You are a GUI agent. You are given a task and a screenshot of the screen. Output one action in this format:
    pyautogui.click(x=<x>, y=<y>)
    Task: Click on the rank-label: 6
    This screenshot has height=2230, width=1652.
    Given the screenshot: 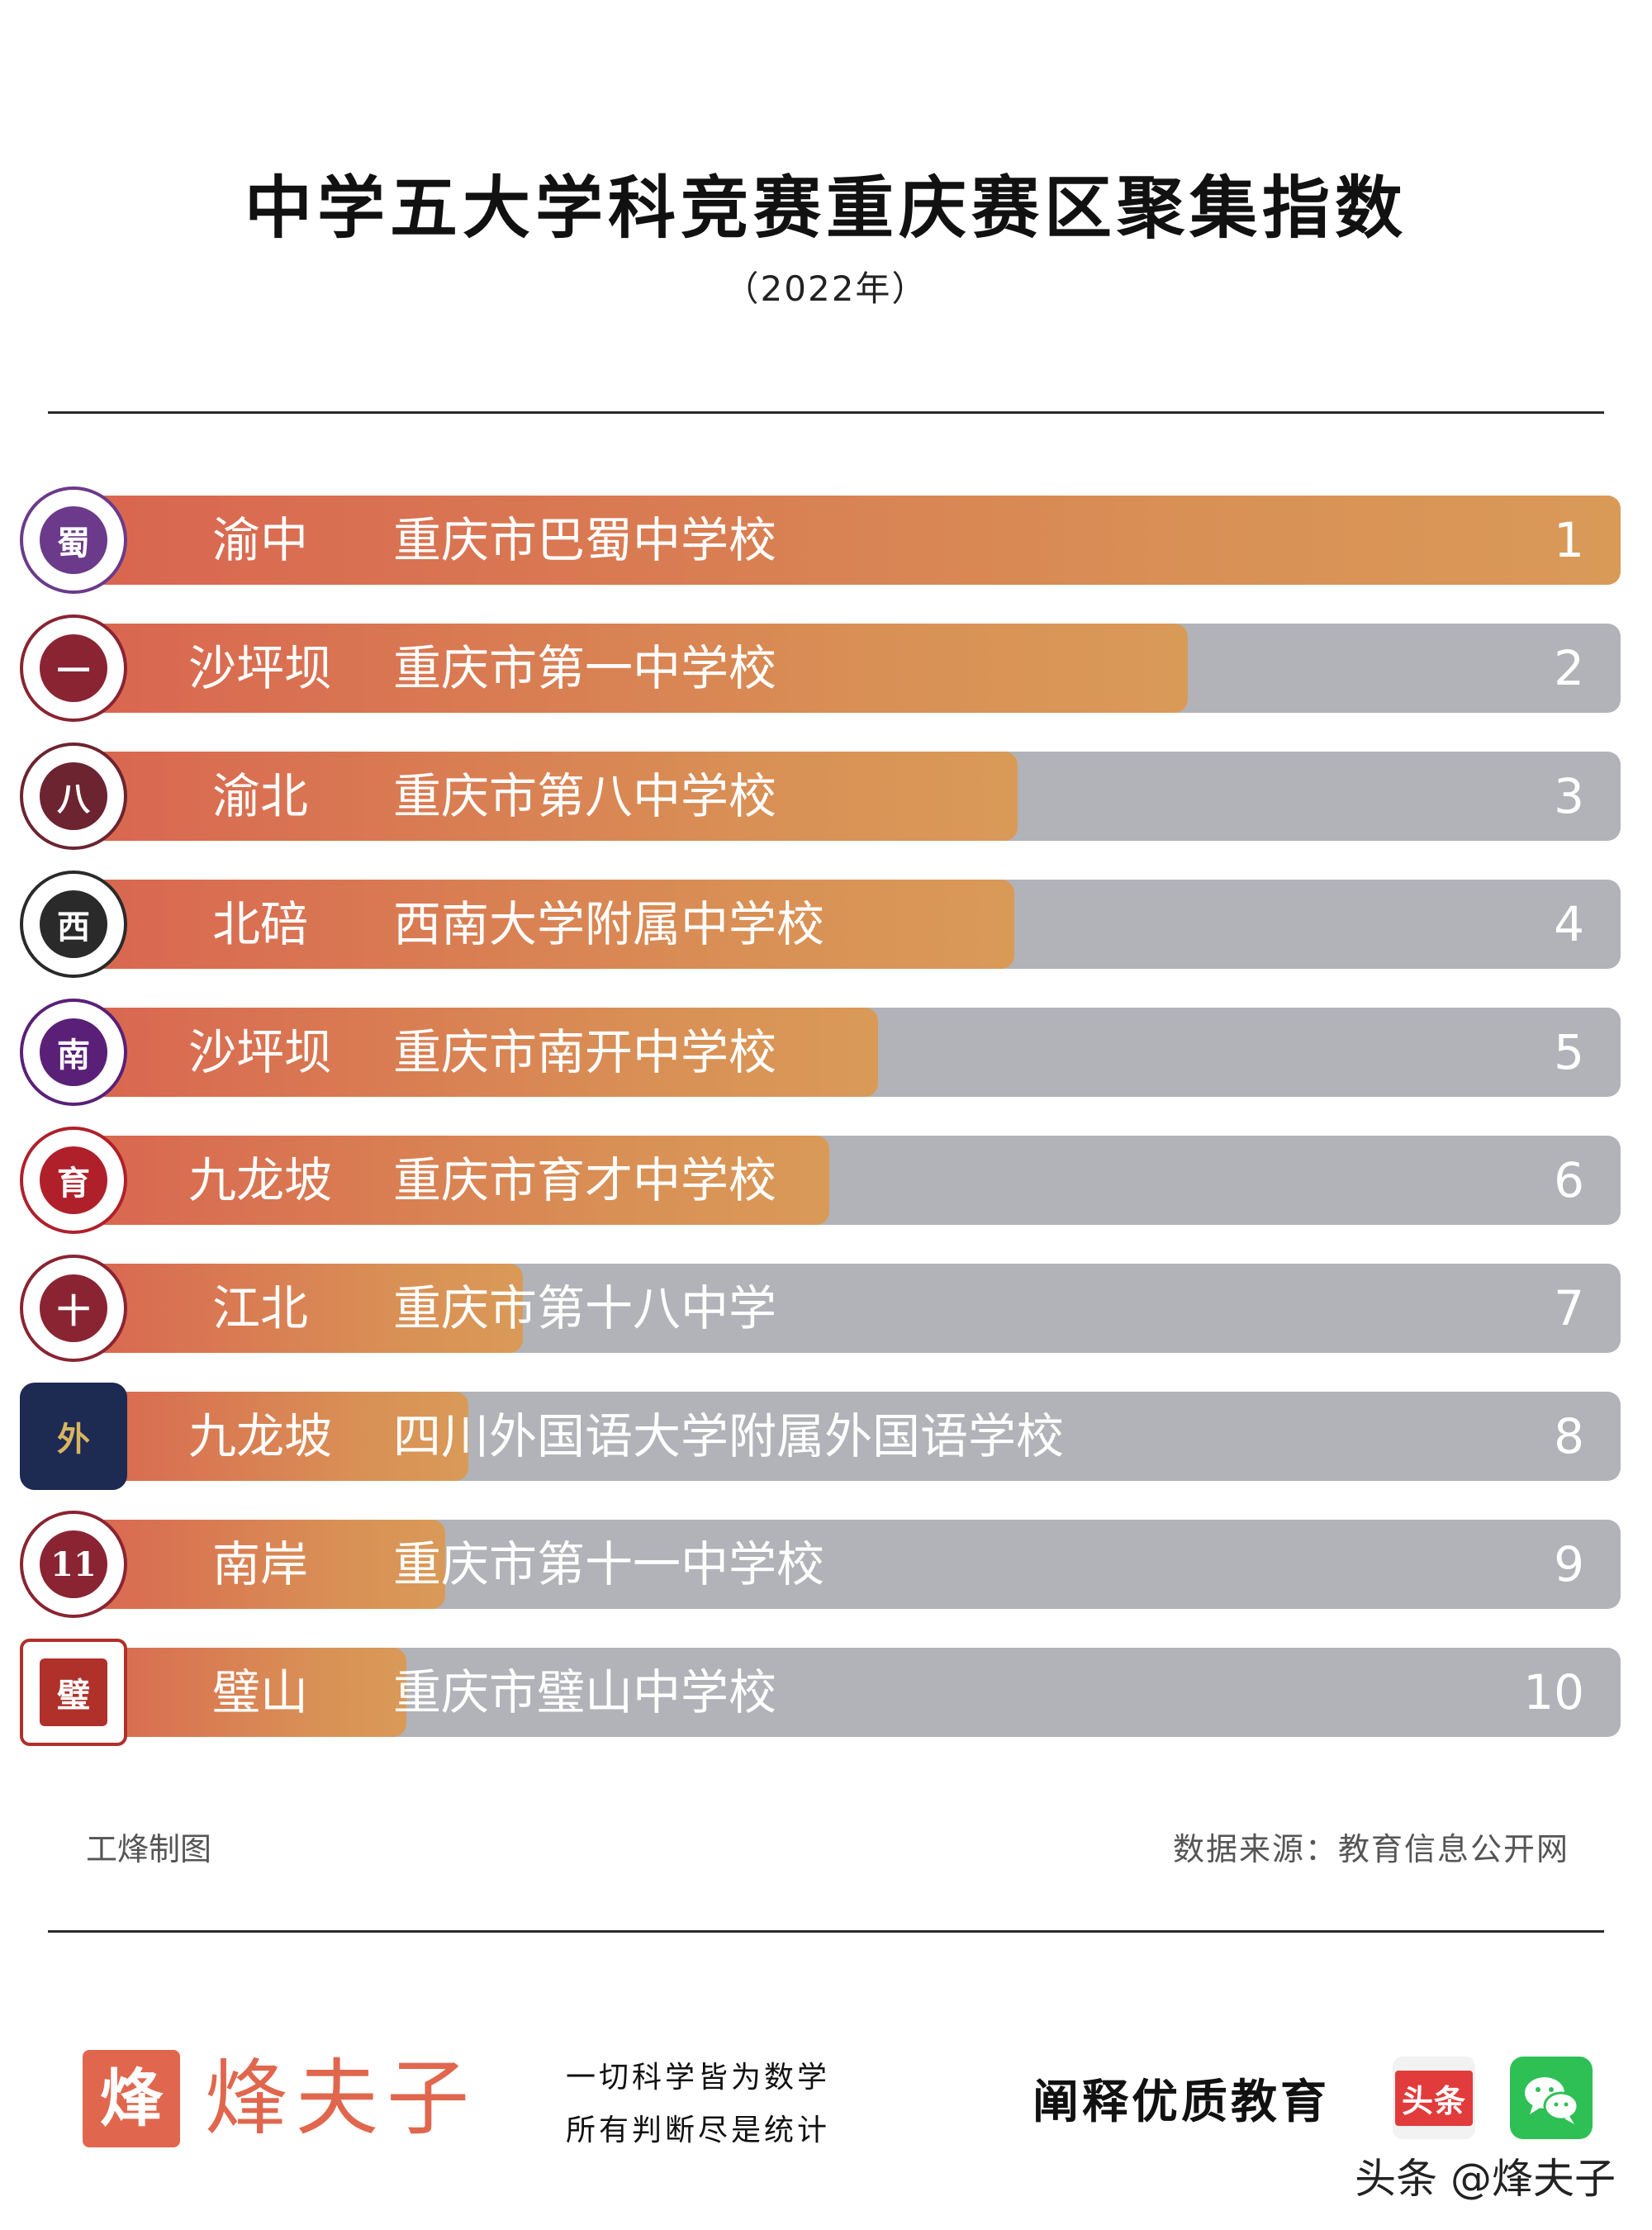 What is the action you would take?
    pyautogui.click(x=1569, y=1180)
    